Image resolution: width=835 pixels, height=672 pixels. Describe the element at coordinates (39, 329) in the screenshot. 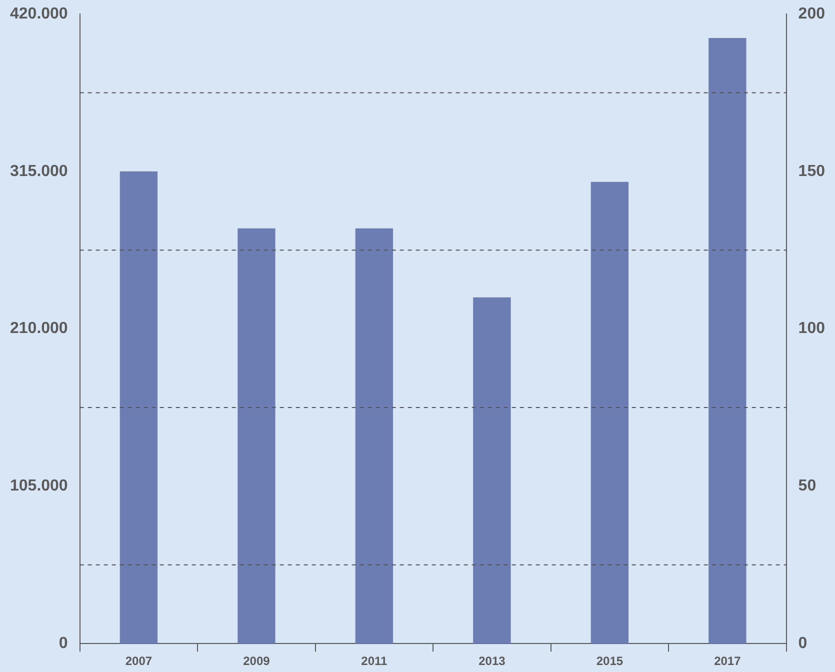

I see `y-tick-label: 210.000` at that location.